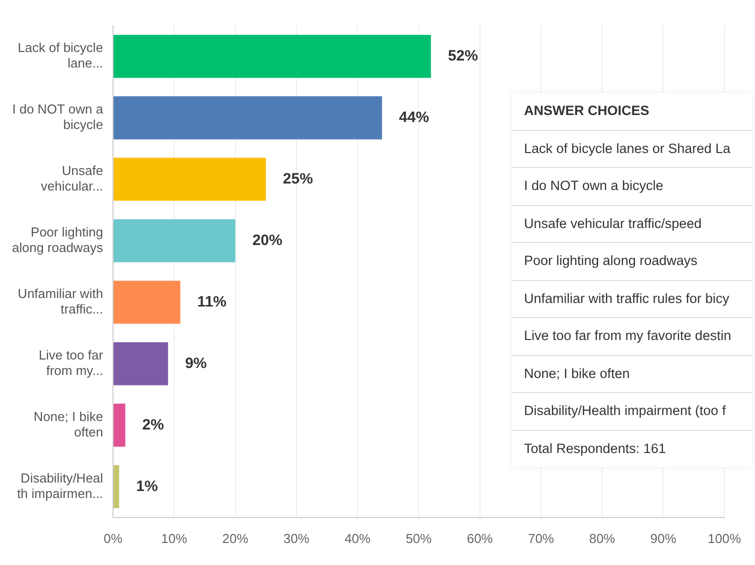 The width and height of the screenshot is (755, 565). Describe the element at coordinates (632, 299) in the screenshot. I see `annotation: Unfamiliar with traffic rules for bicy` at that location.